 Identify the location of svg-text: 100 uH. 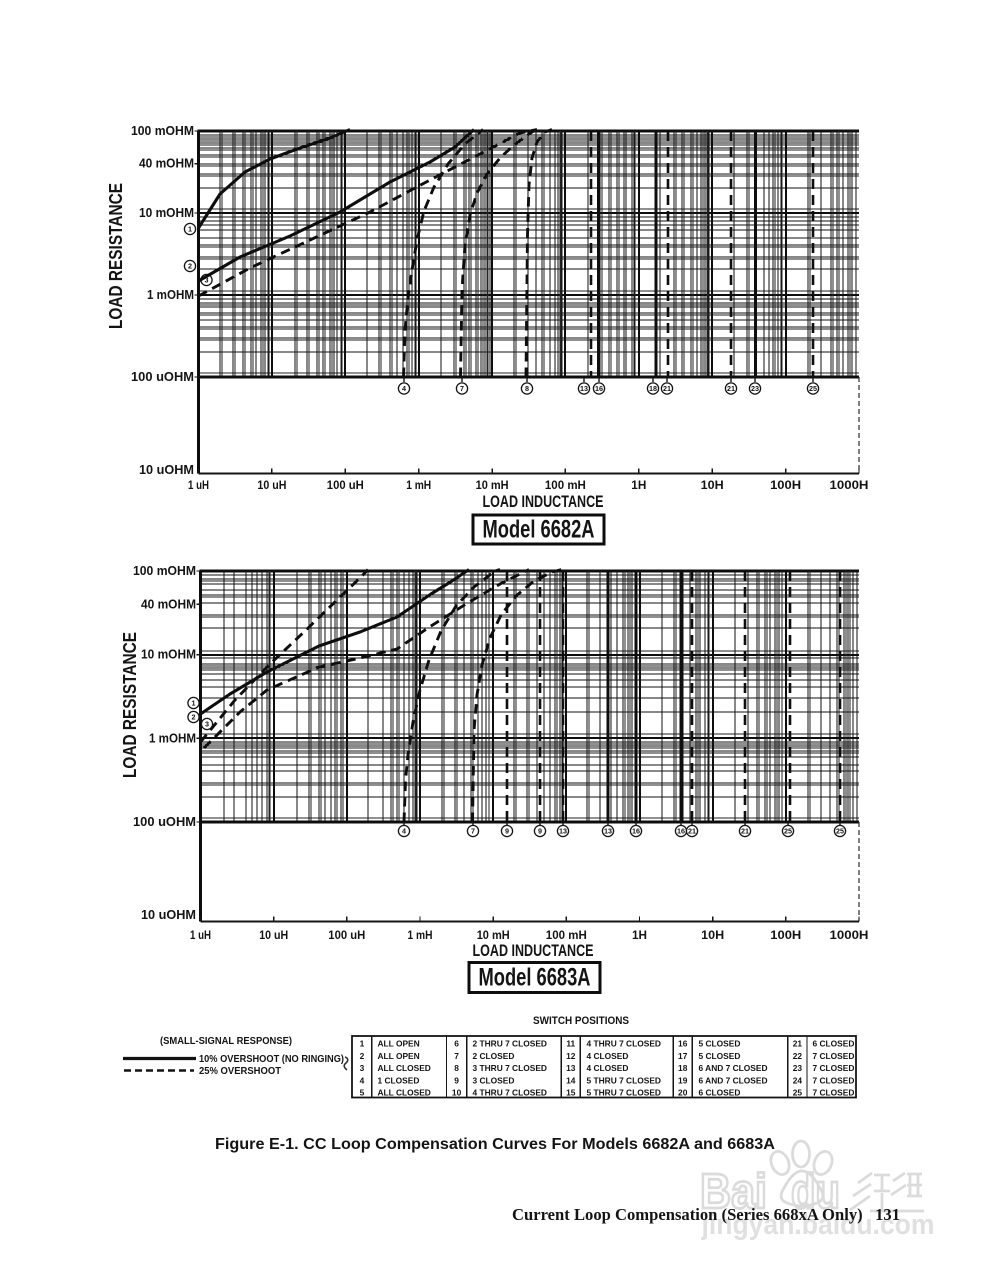
(345, 485).